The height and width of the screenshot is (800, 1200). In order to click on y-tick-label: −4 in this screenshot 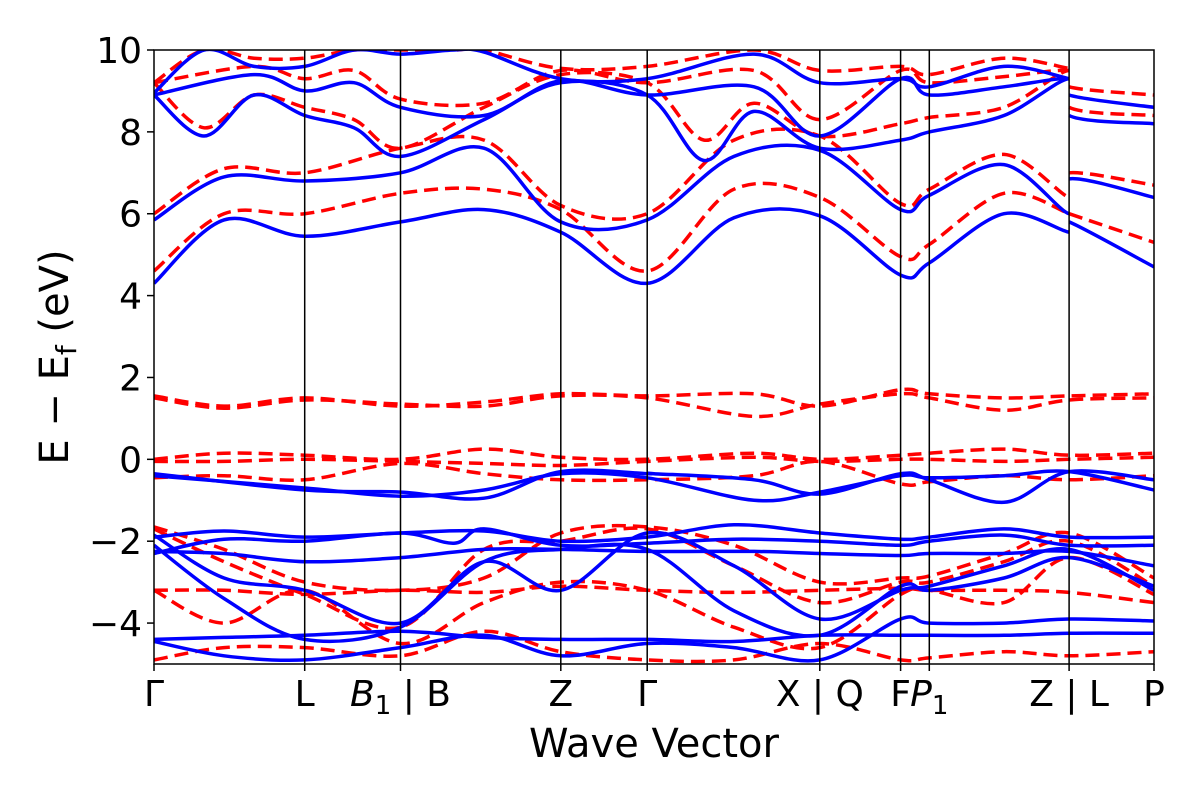, I will do `click(115, 624)`.